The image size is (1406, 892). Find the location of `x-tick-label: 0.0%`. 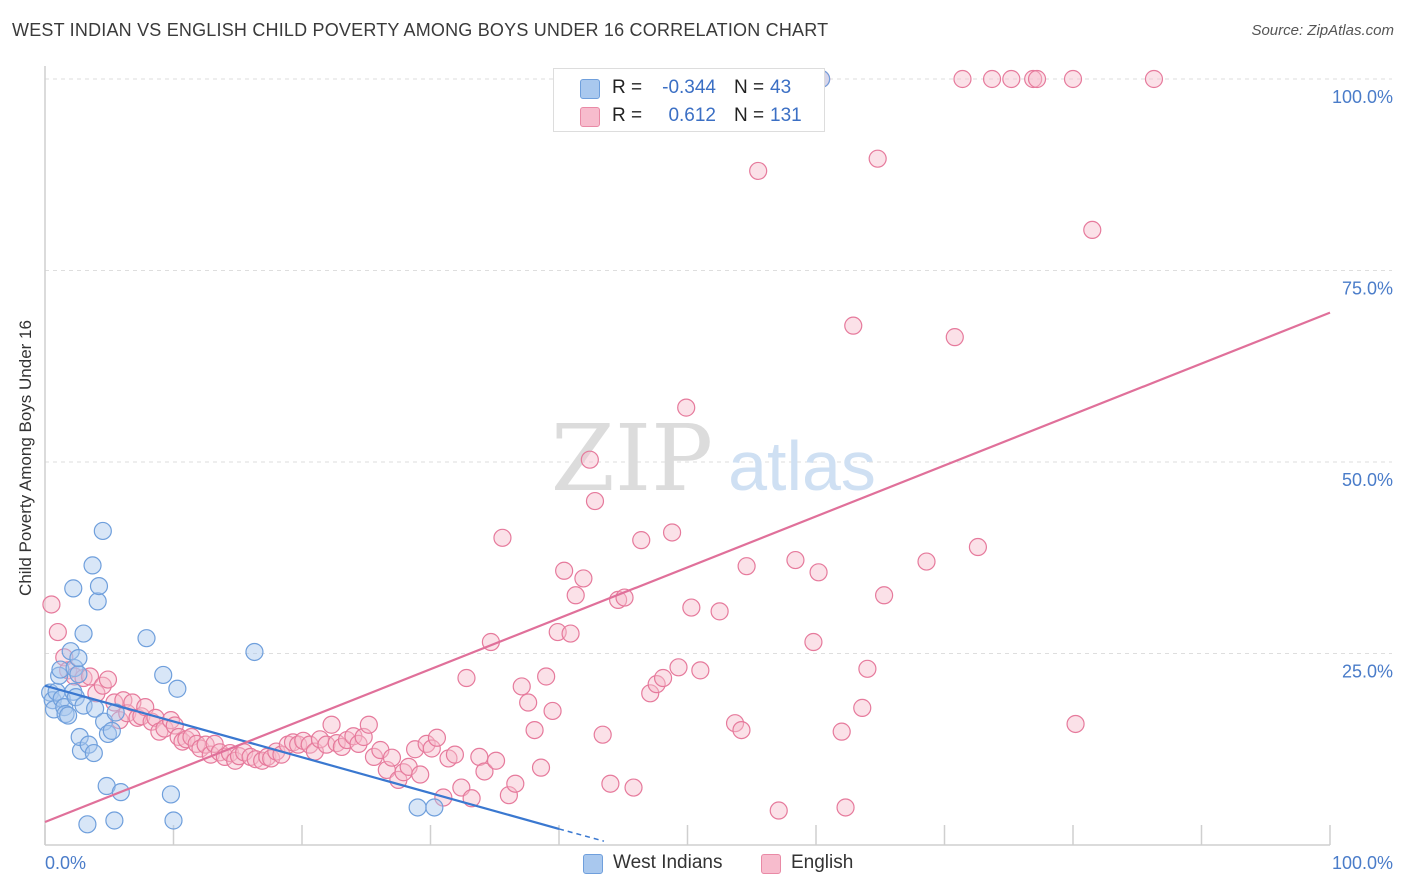

x-tick-label: 0.0% is located at coordinates (65, 863).